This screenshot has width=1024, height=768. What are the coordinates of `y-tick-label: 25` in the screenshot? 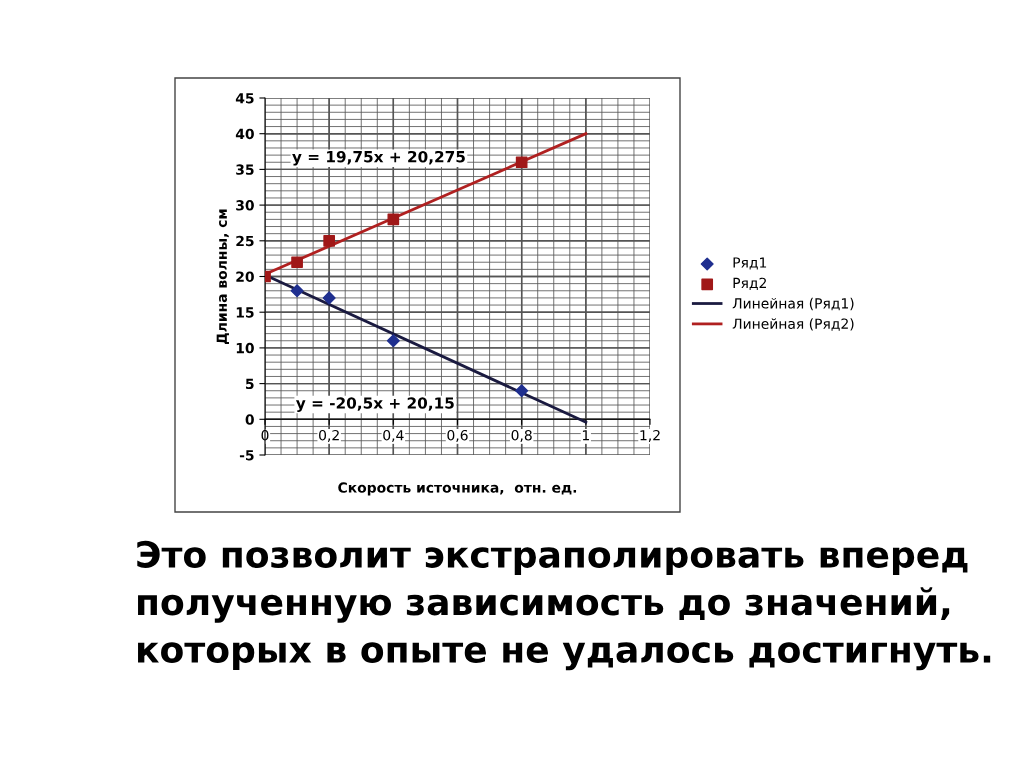 It's located at (245, 241).